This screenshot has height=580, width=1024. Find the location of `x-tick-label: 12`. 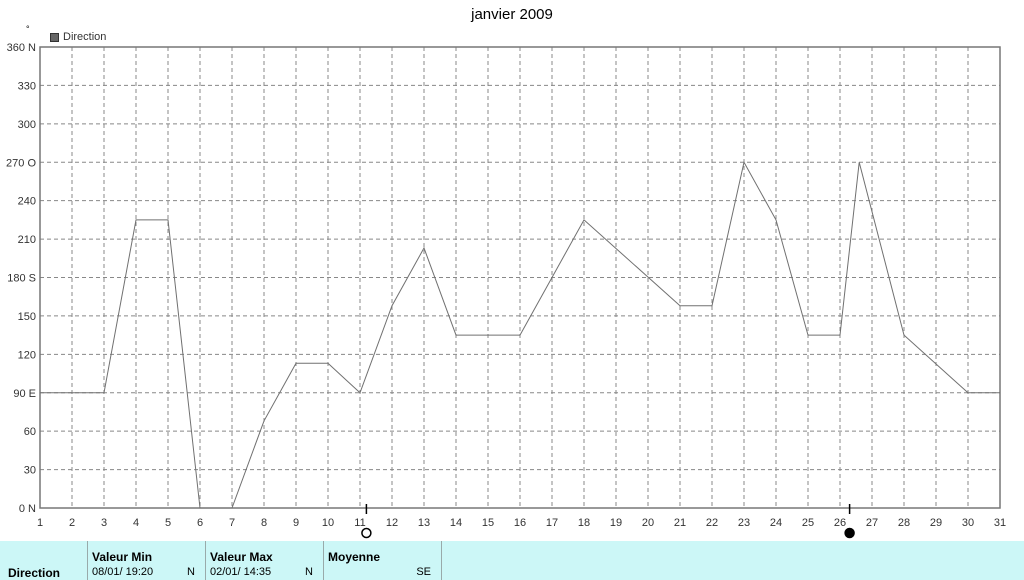

x-tick-label: 12 is located at coordinates (392, 523).